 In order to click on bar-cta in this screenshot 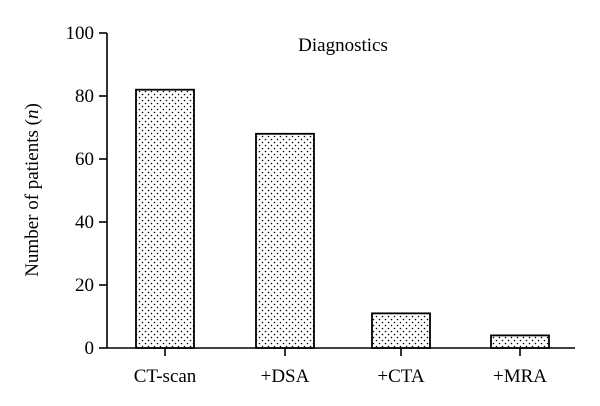, I will do `click(401, 330)`.